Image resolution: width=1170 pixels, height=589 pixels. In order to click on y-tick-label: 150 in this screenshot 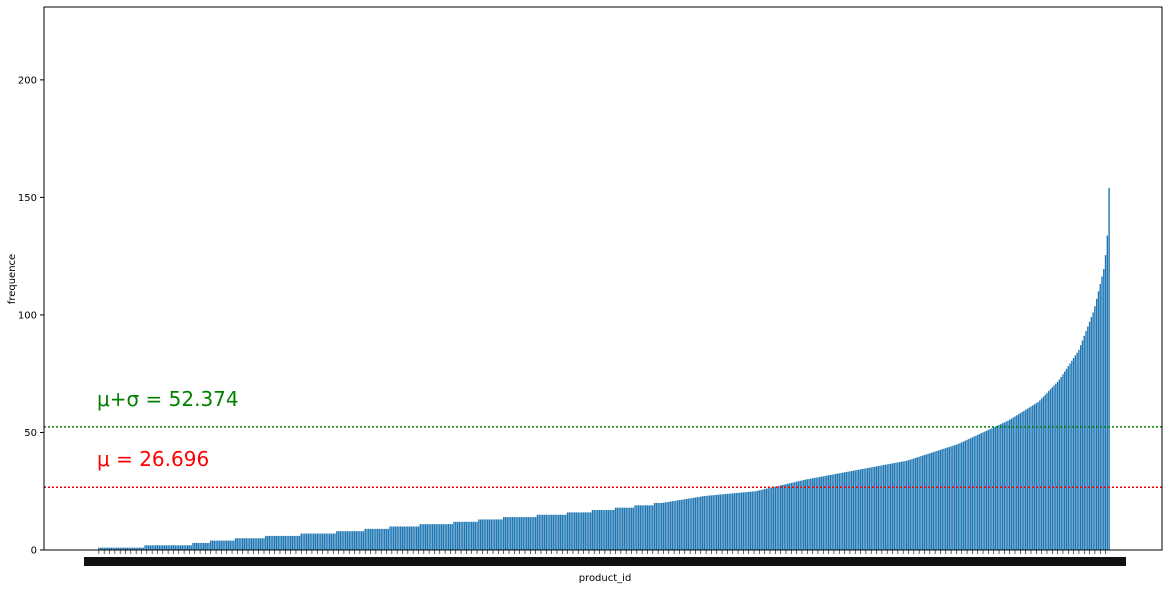, I will do `click(27, 198)`.